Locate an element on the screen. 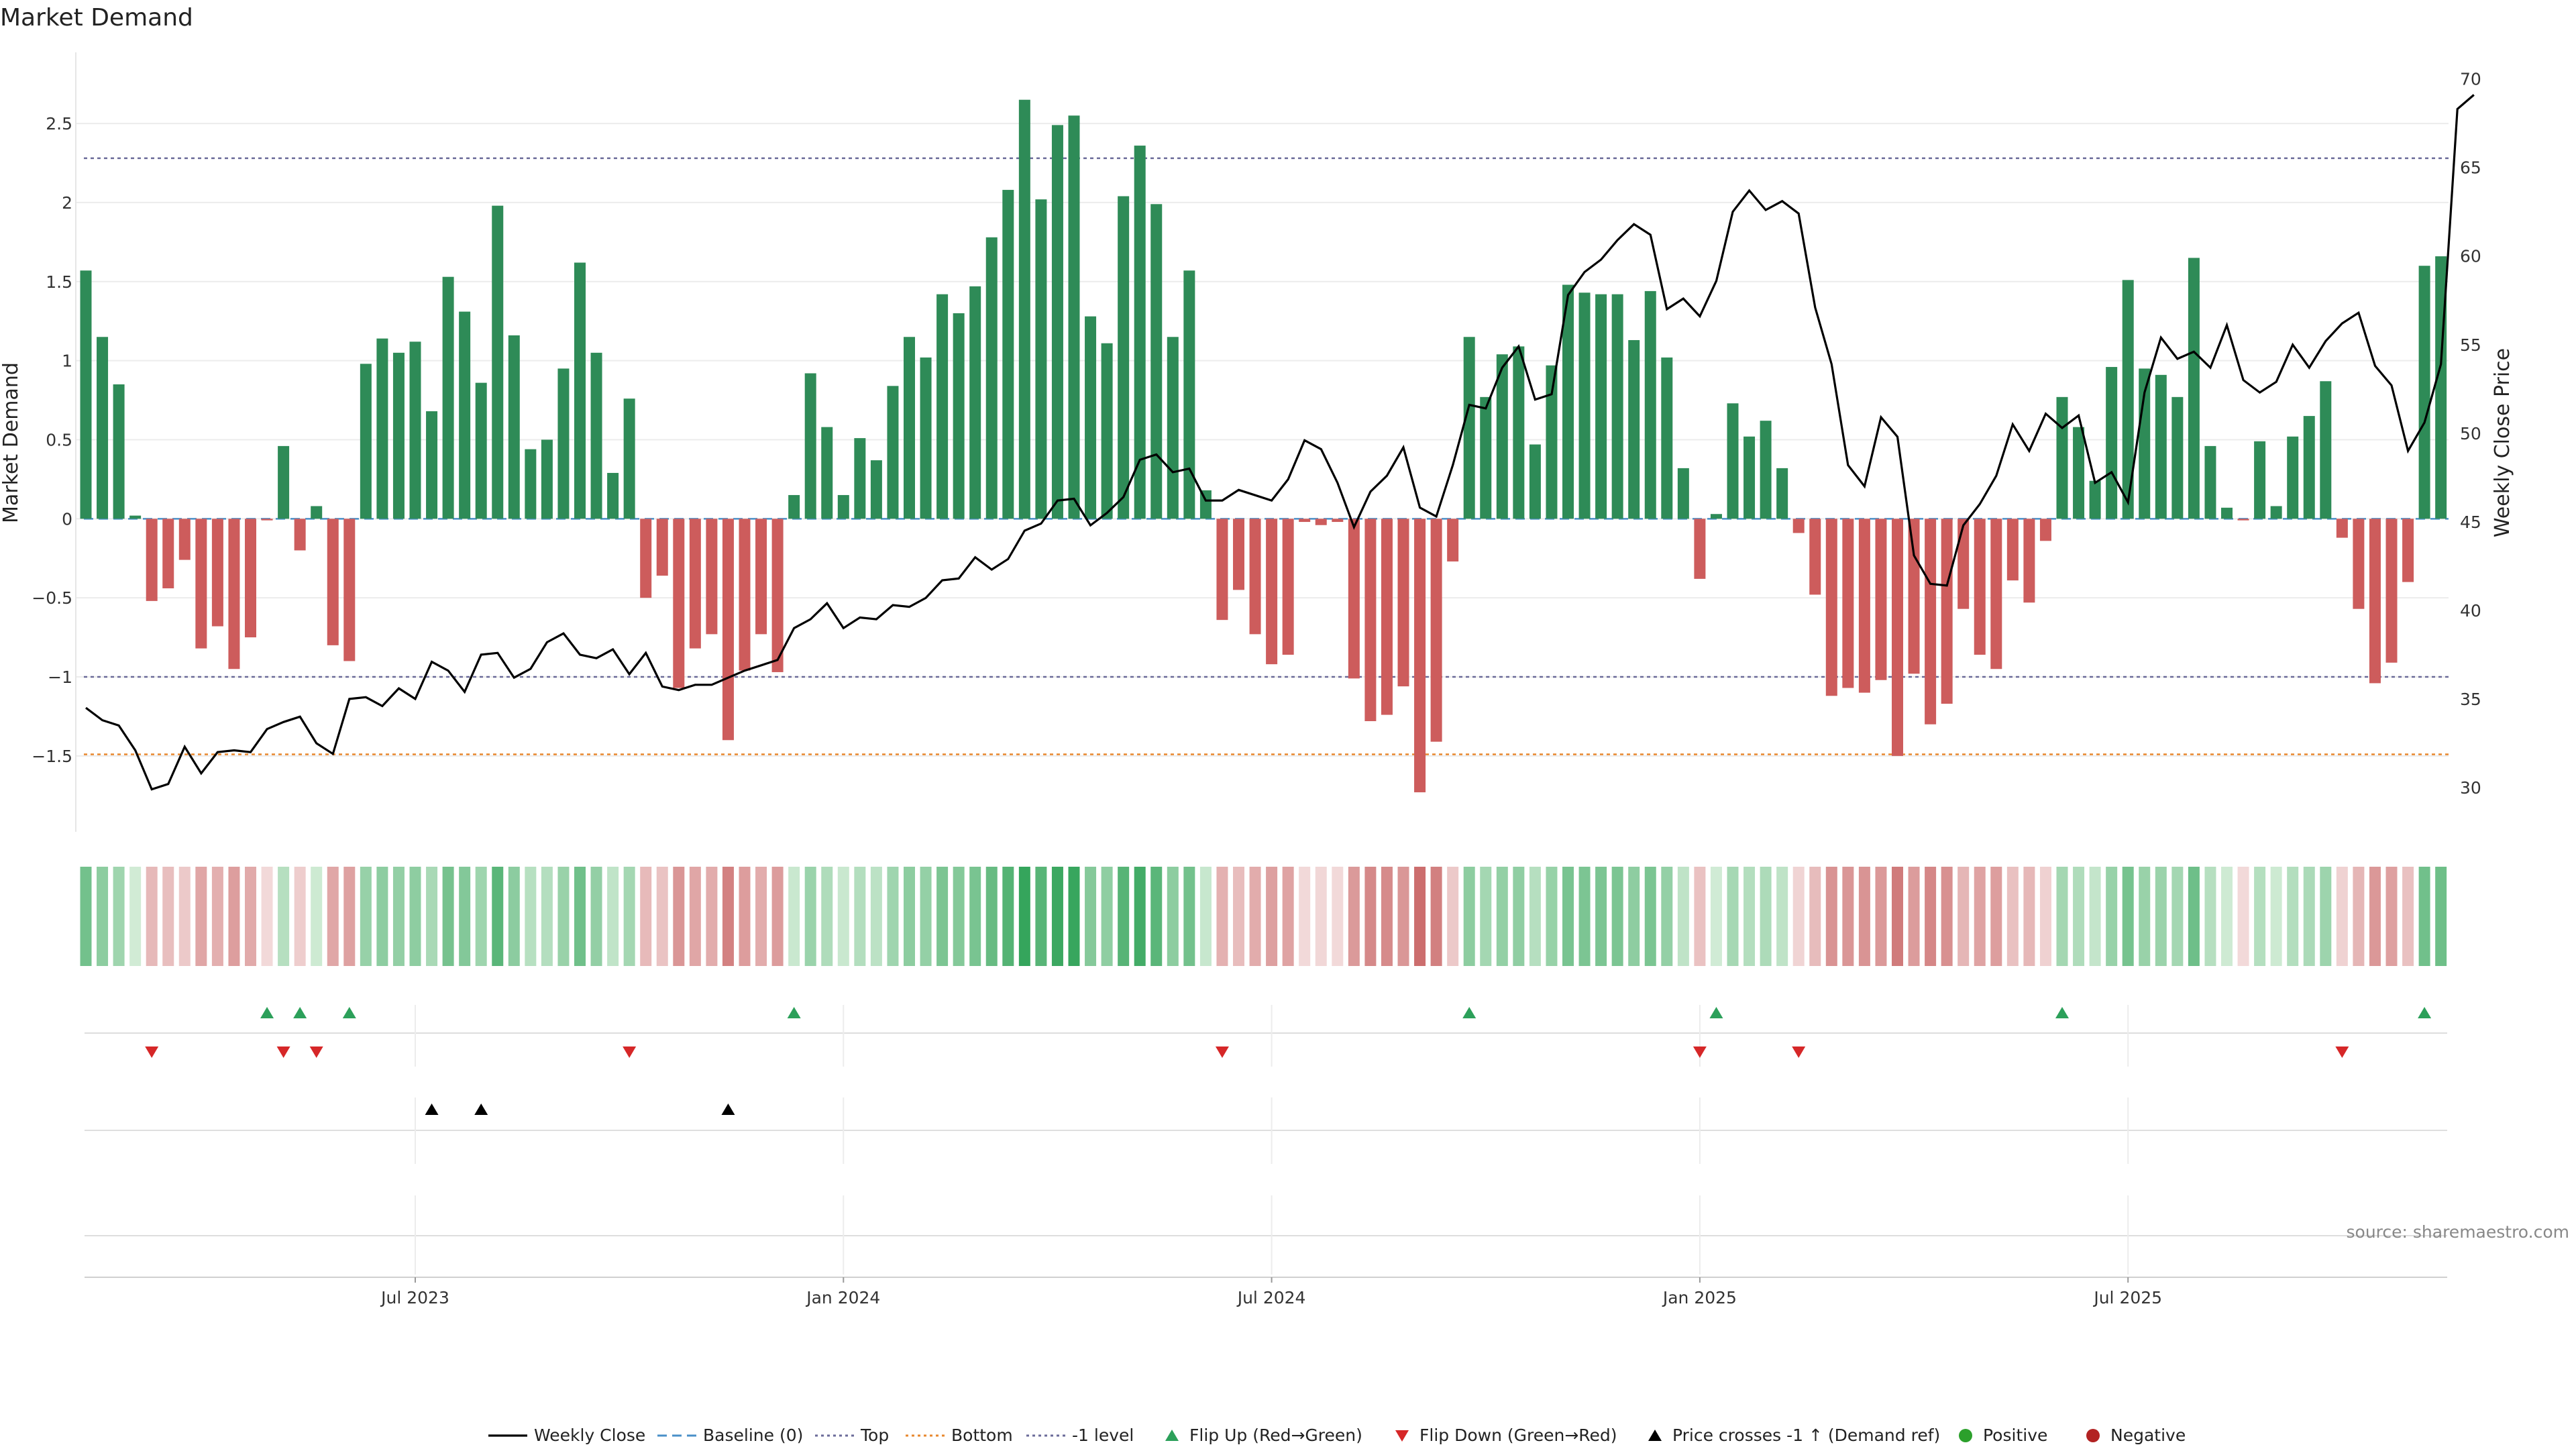 The width and height of the screenshot is (2576, 1449). legend-label: Negative is located at coordinates (2148, 1435).